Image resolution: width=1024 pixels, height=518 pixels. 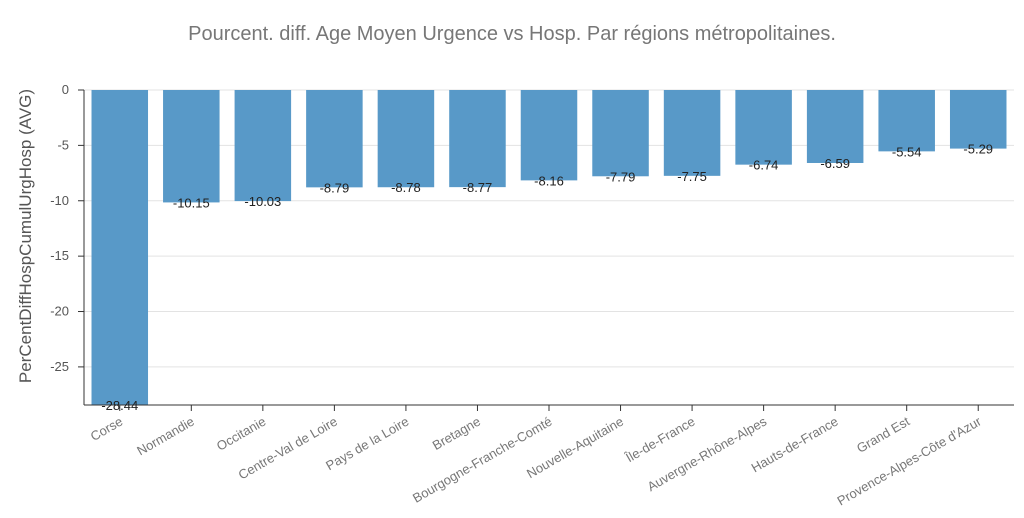 I want to click on data-label: -8.16, so click(x=549, y=180).